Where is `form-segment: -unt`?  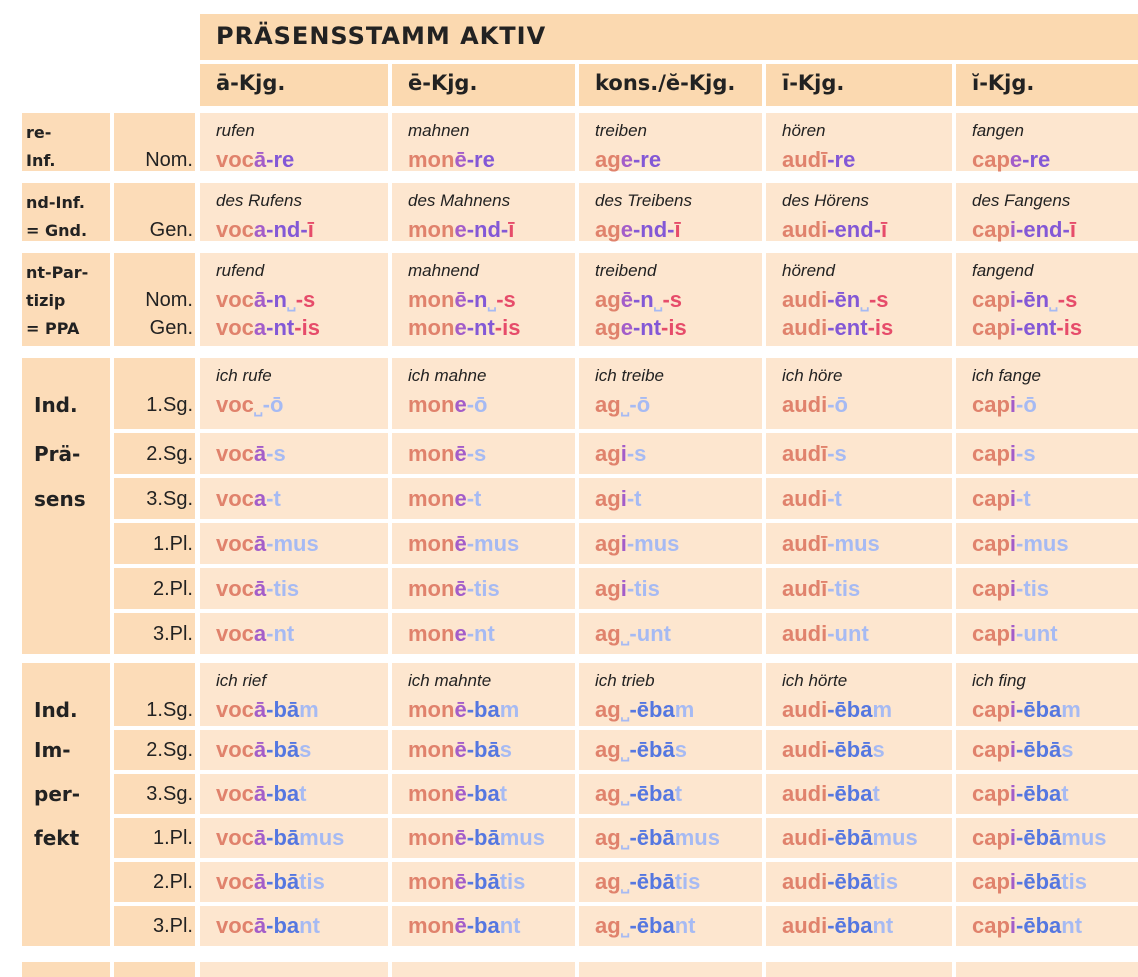
form-segment: -unt is located at coordinates (848, 633).